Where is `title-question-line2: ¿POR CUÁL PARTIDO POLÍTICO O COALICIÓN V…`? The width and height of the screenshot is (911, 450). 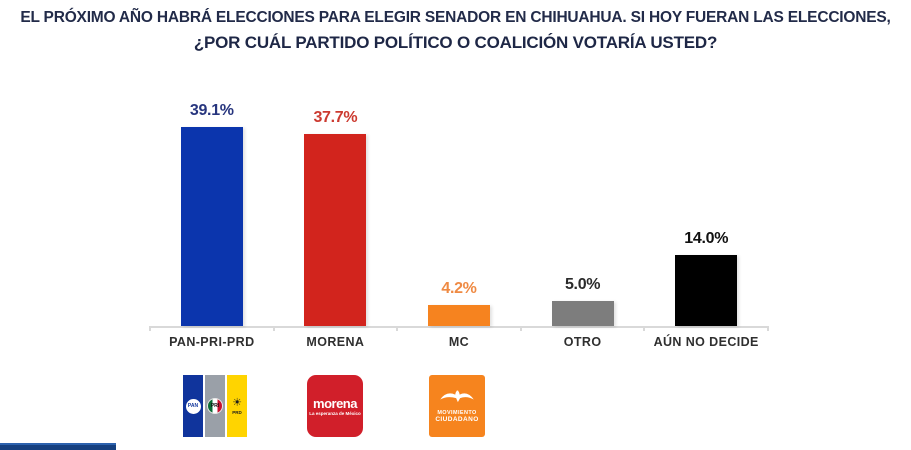
title-question-line2: ¿POR CUÁL PARTIDO POLÍTICO O COALICIÓN V… is located at coordinates (455, 42).